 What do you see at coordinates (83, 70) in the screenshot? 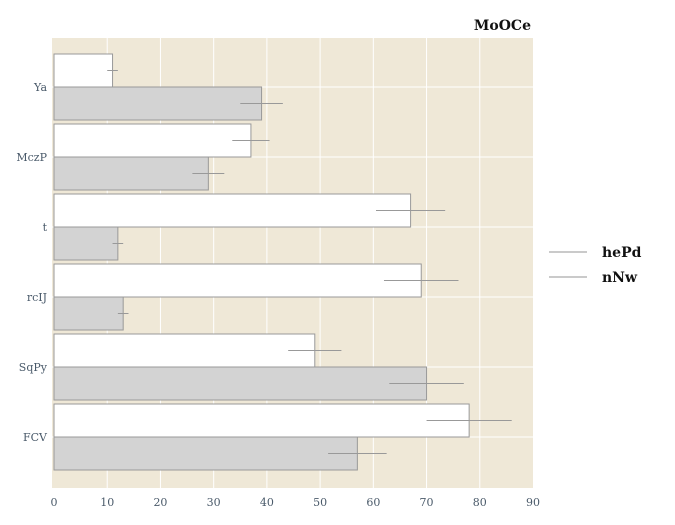
I see `bar-hePd-Ya` at bounding box center [83, 70].